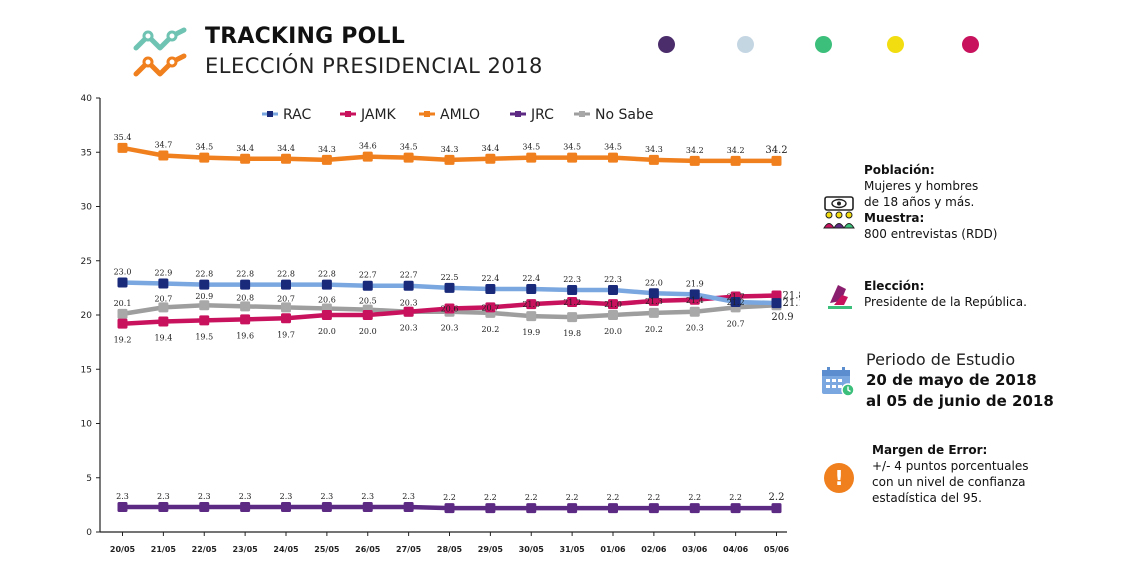 The height and width of the screenshot is (580, 1140). Describe the element at coordinates (531, 332) in the screenshot. I see `data-label-no-sabe: 19.9` at that location.